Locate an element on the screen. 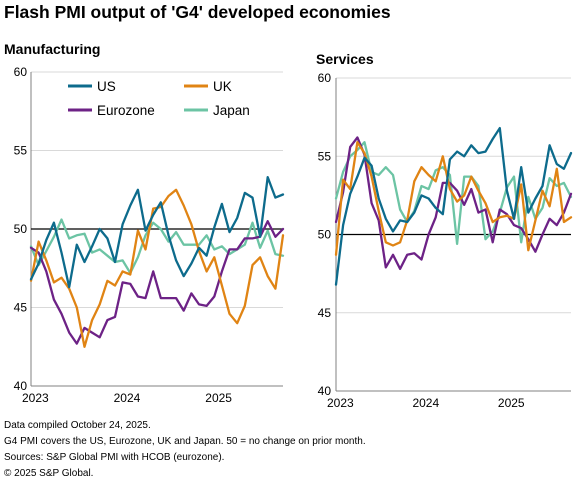  services-series-us is located at coordinates (453, 206).